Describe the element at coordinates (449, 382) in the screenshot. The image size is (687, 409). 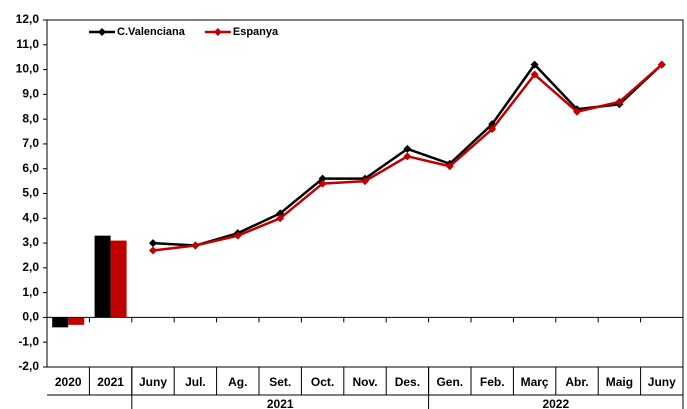
I see `x-tick-label: Gen.` at that location.